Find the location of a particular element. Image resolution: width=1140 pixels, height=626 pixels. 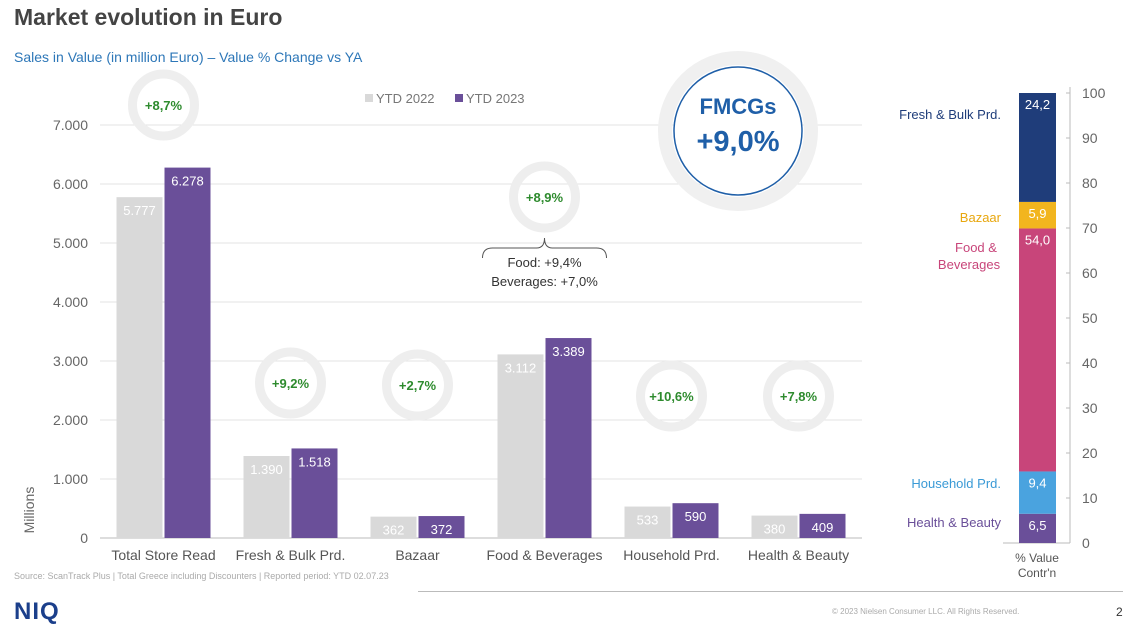

y-tick-label: 6.000 is located at coordinates (70, 184).